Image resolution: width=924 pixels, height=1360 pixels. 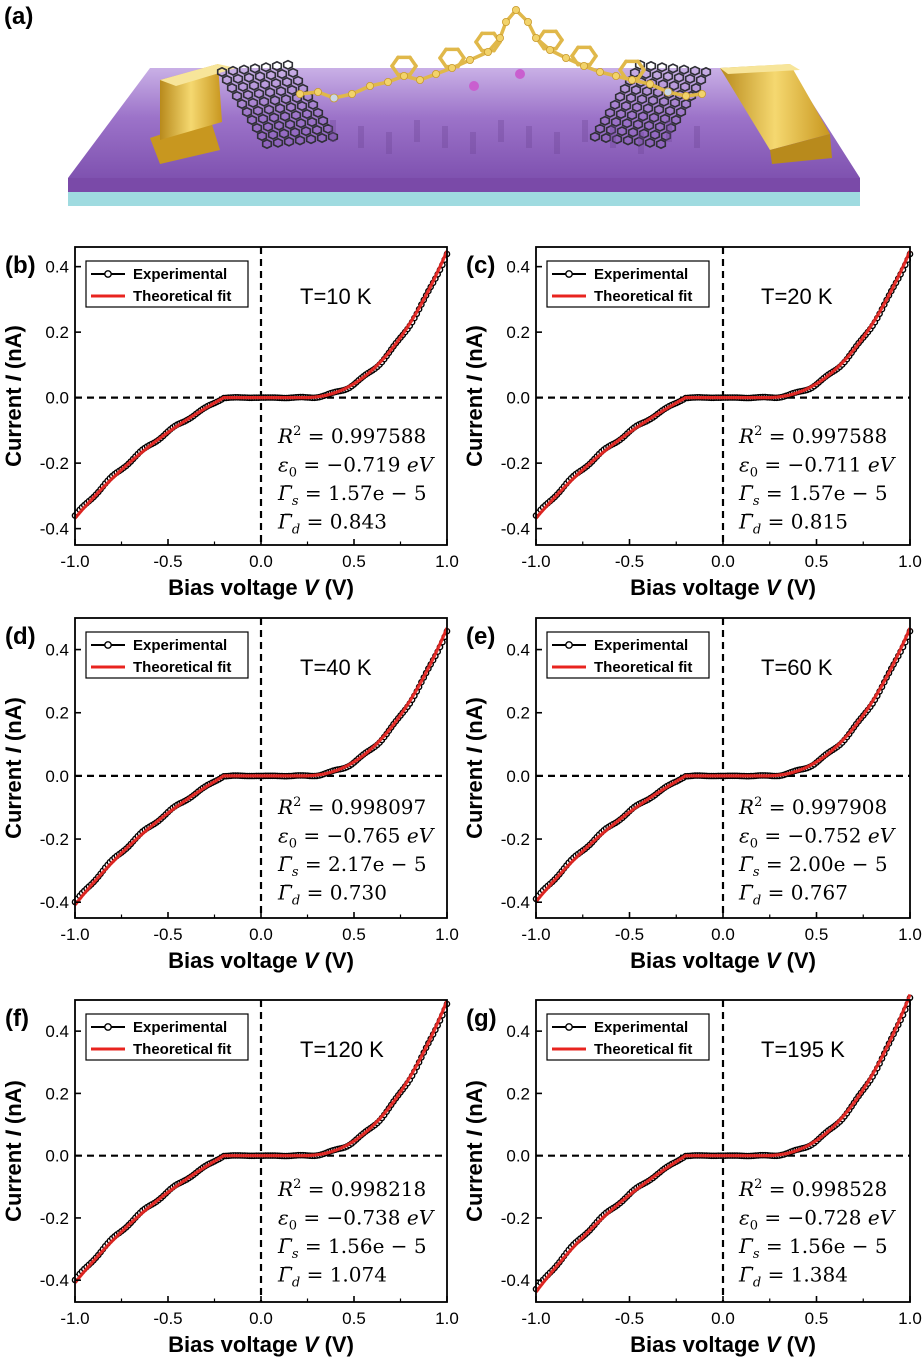 What do you see at coordinates (332, 895) in the screenshot?
I see `fit-gamma-d: Γ̄d = 0.730` at bounding box center [332, 895].